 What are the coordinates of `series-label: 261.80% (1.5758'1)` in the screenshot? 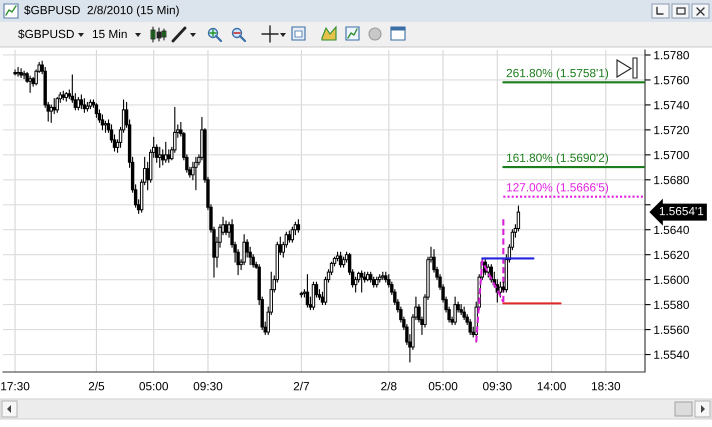 It's located at (557, 74).